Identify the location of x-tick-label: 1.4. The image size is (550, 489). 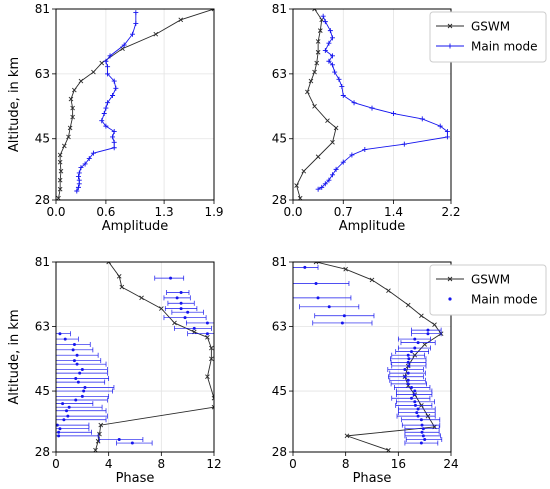
(393, 212).